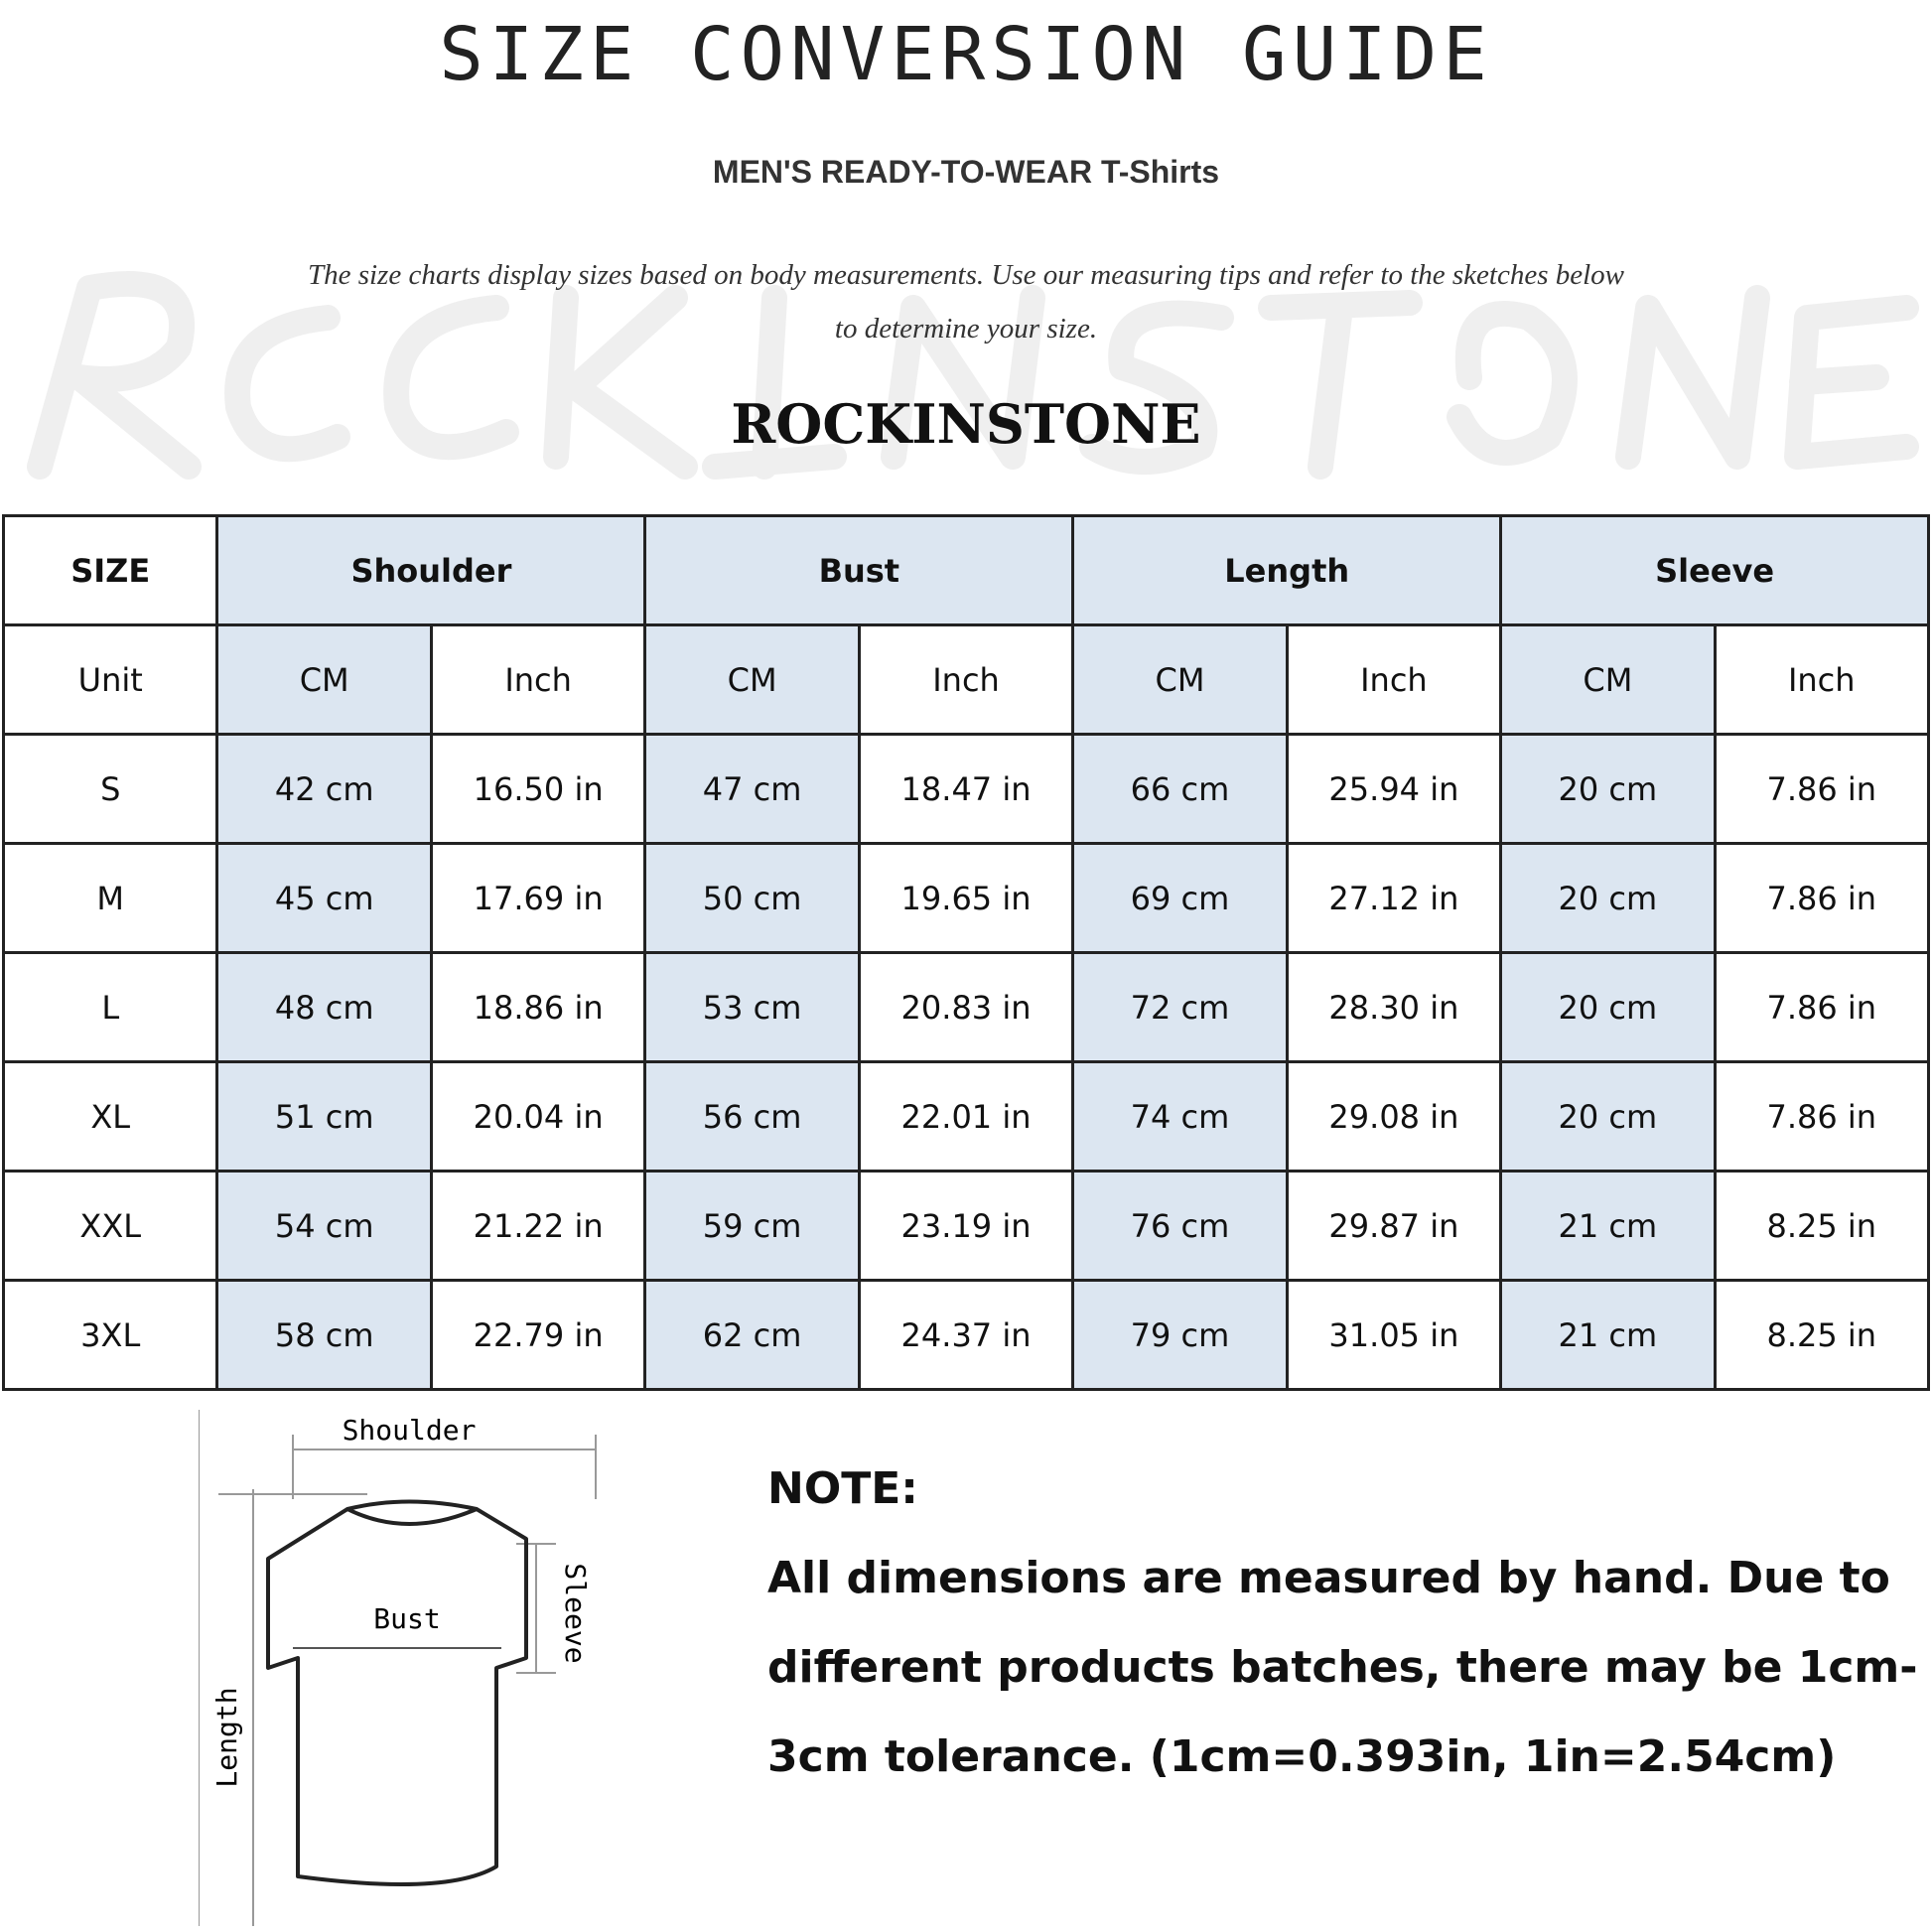 This screenshot has width=1932, height=1932. I want to click on value-cell: 48 cm, so click(324, 1007).